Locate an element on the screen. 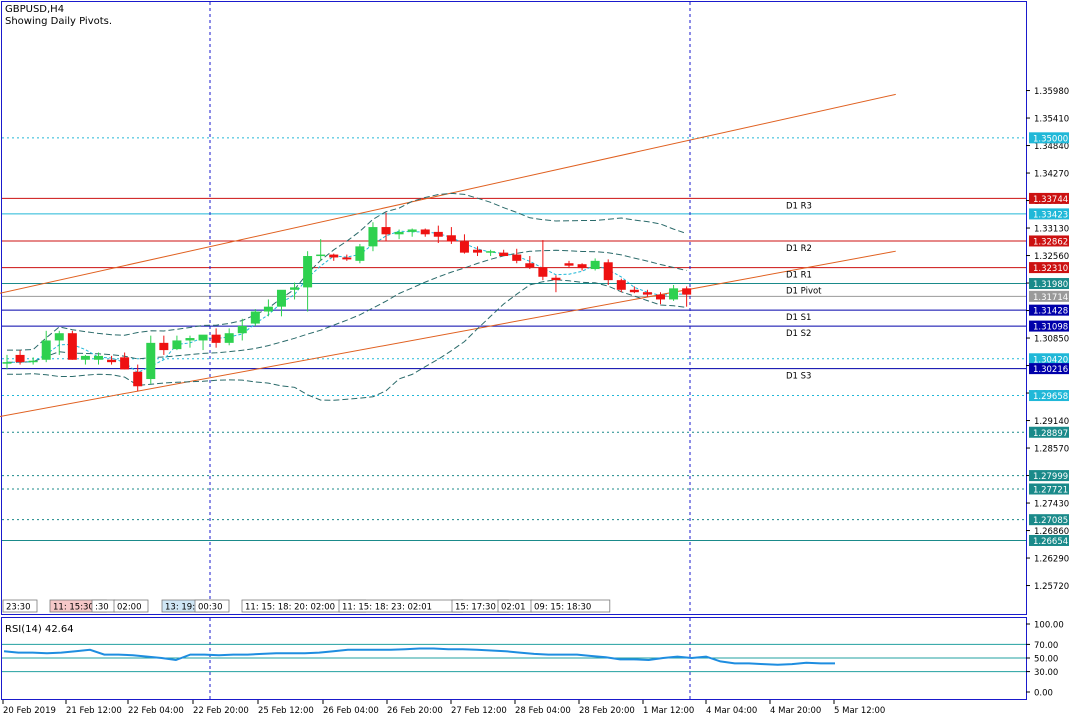 This screenshot has width=1080, height=720. session-marker-label: 11: 15:30 is located at coordinates (73, 608).